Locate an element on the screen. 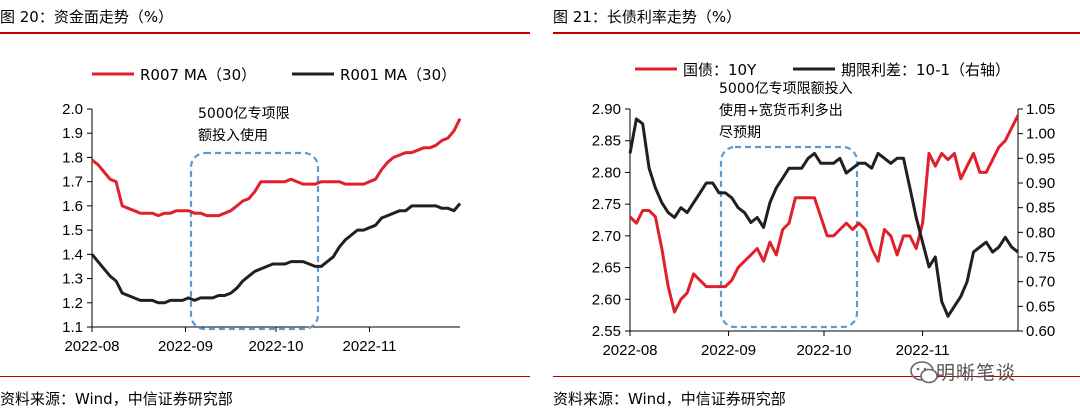 The image size is (1080, 418). annotation-text: 使用+宽货币利多出 is located at coordinates (781, 110).